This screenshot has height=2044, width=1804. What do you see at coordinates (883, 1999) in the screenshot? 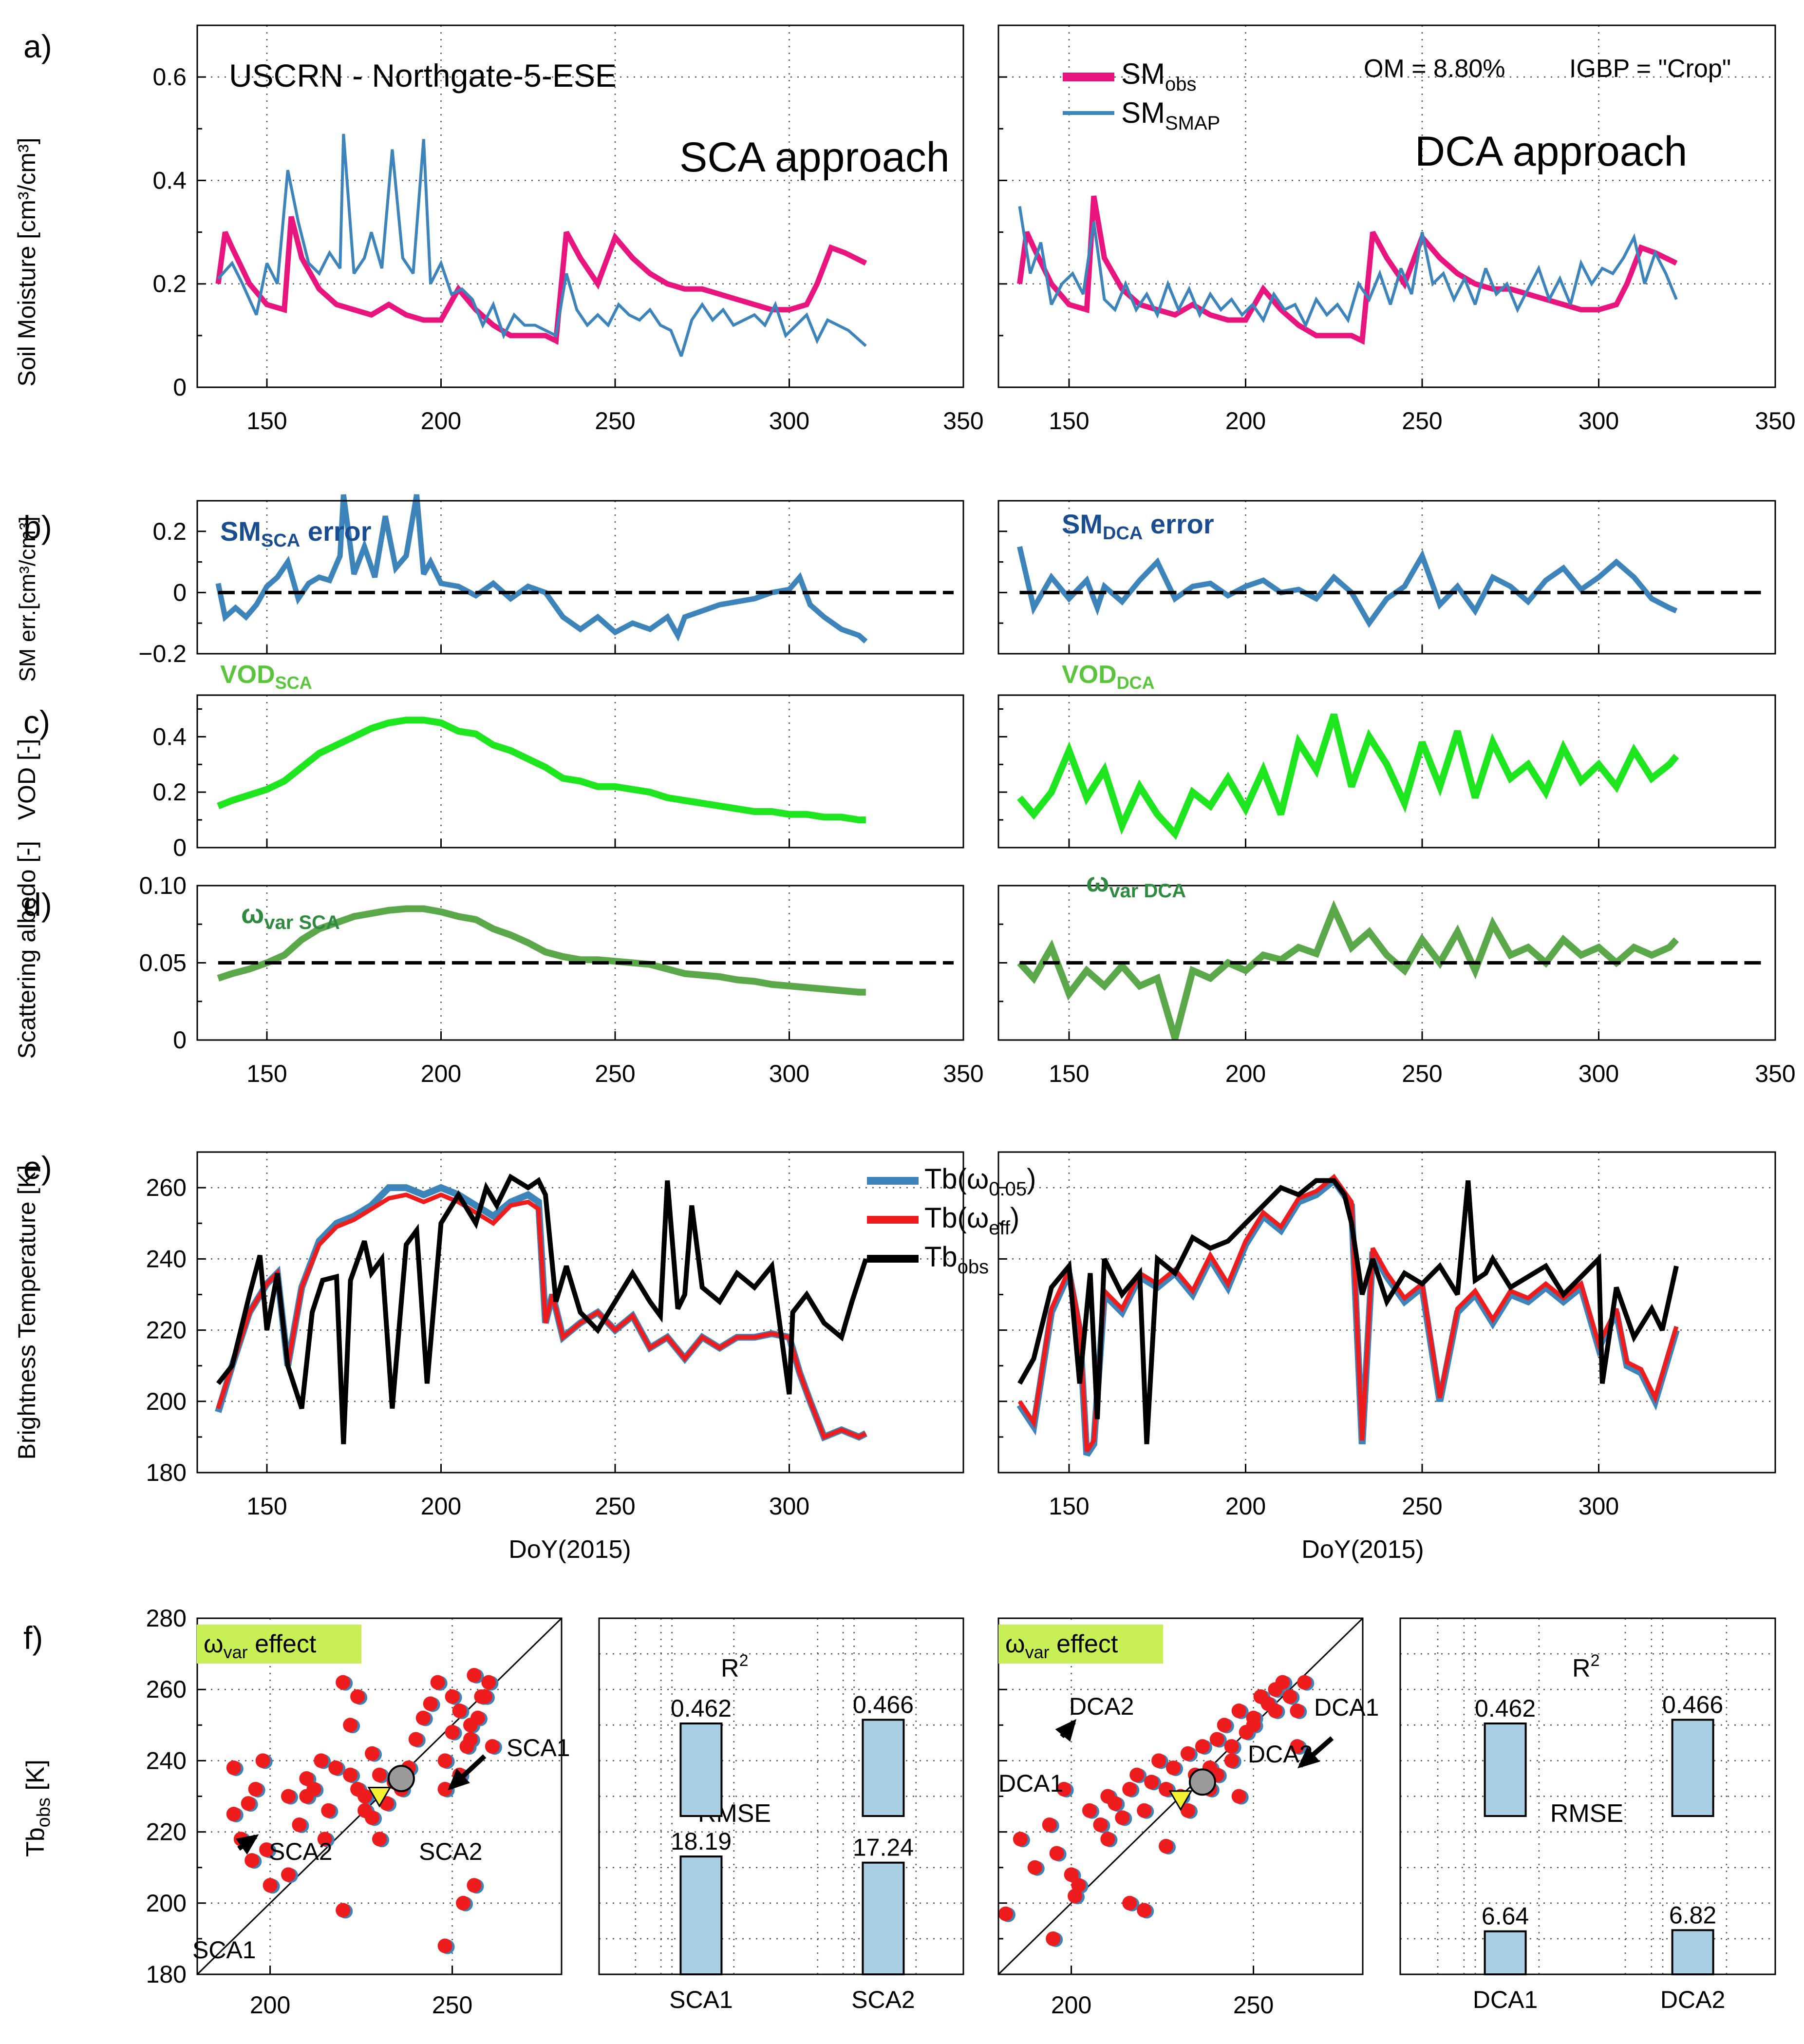
I see `f-sca-category-label: SCA2` at bounding box center [883, 1999].